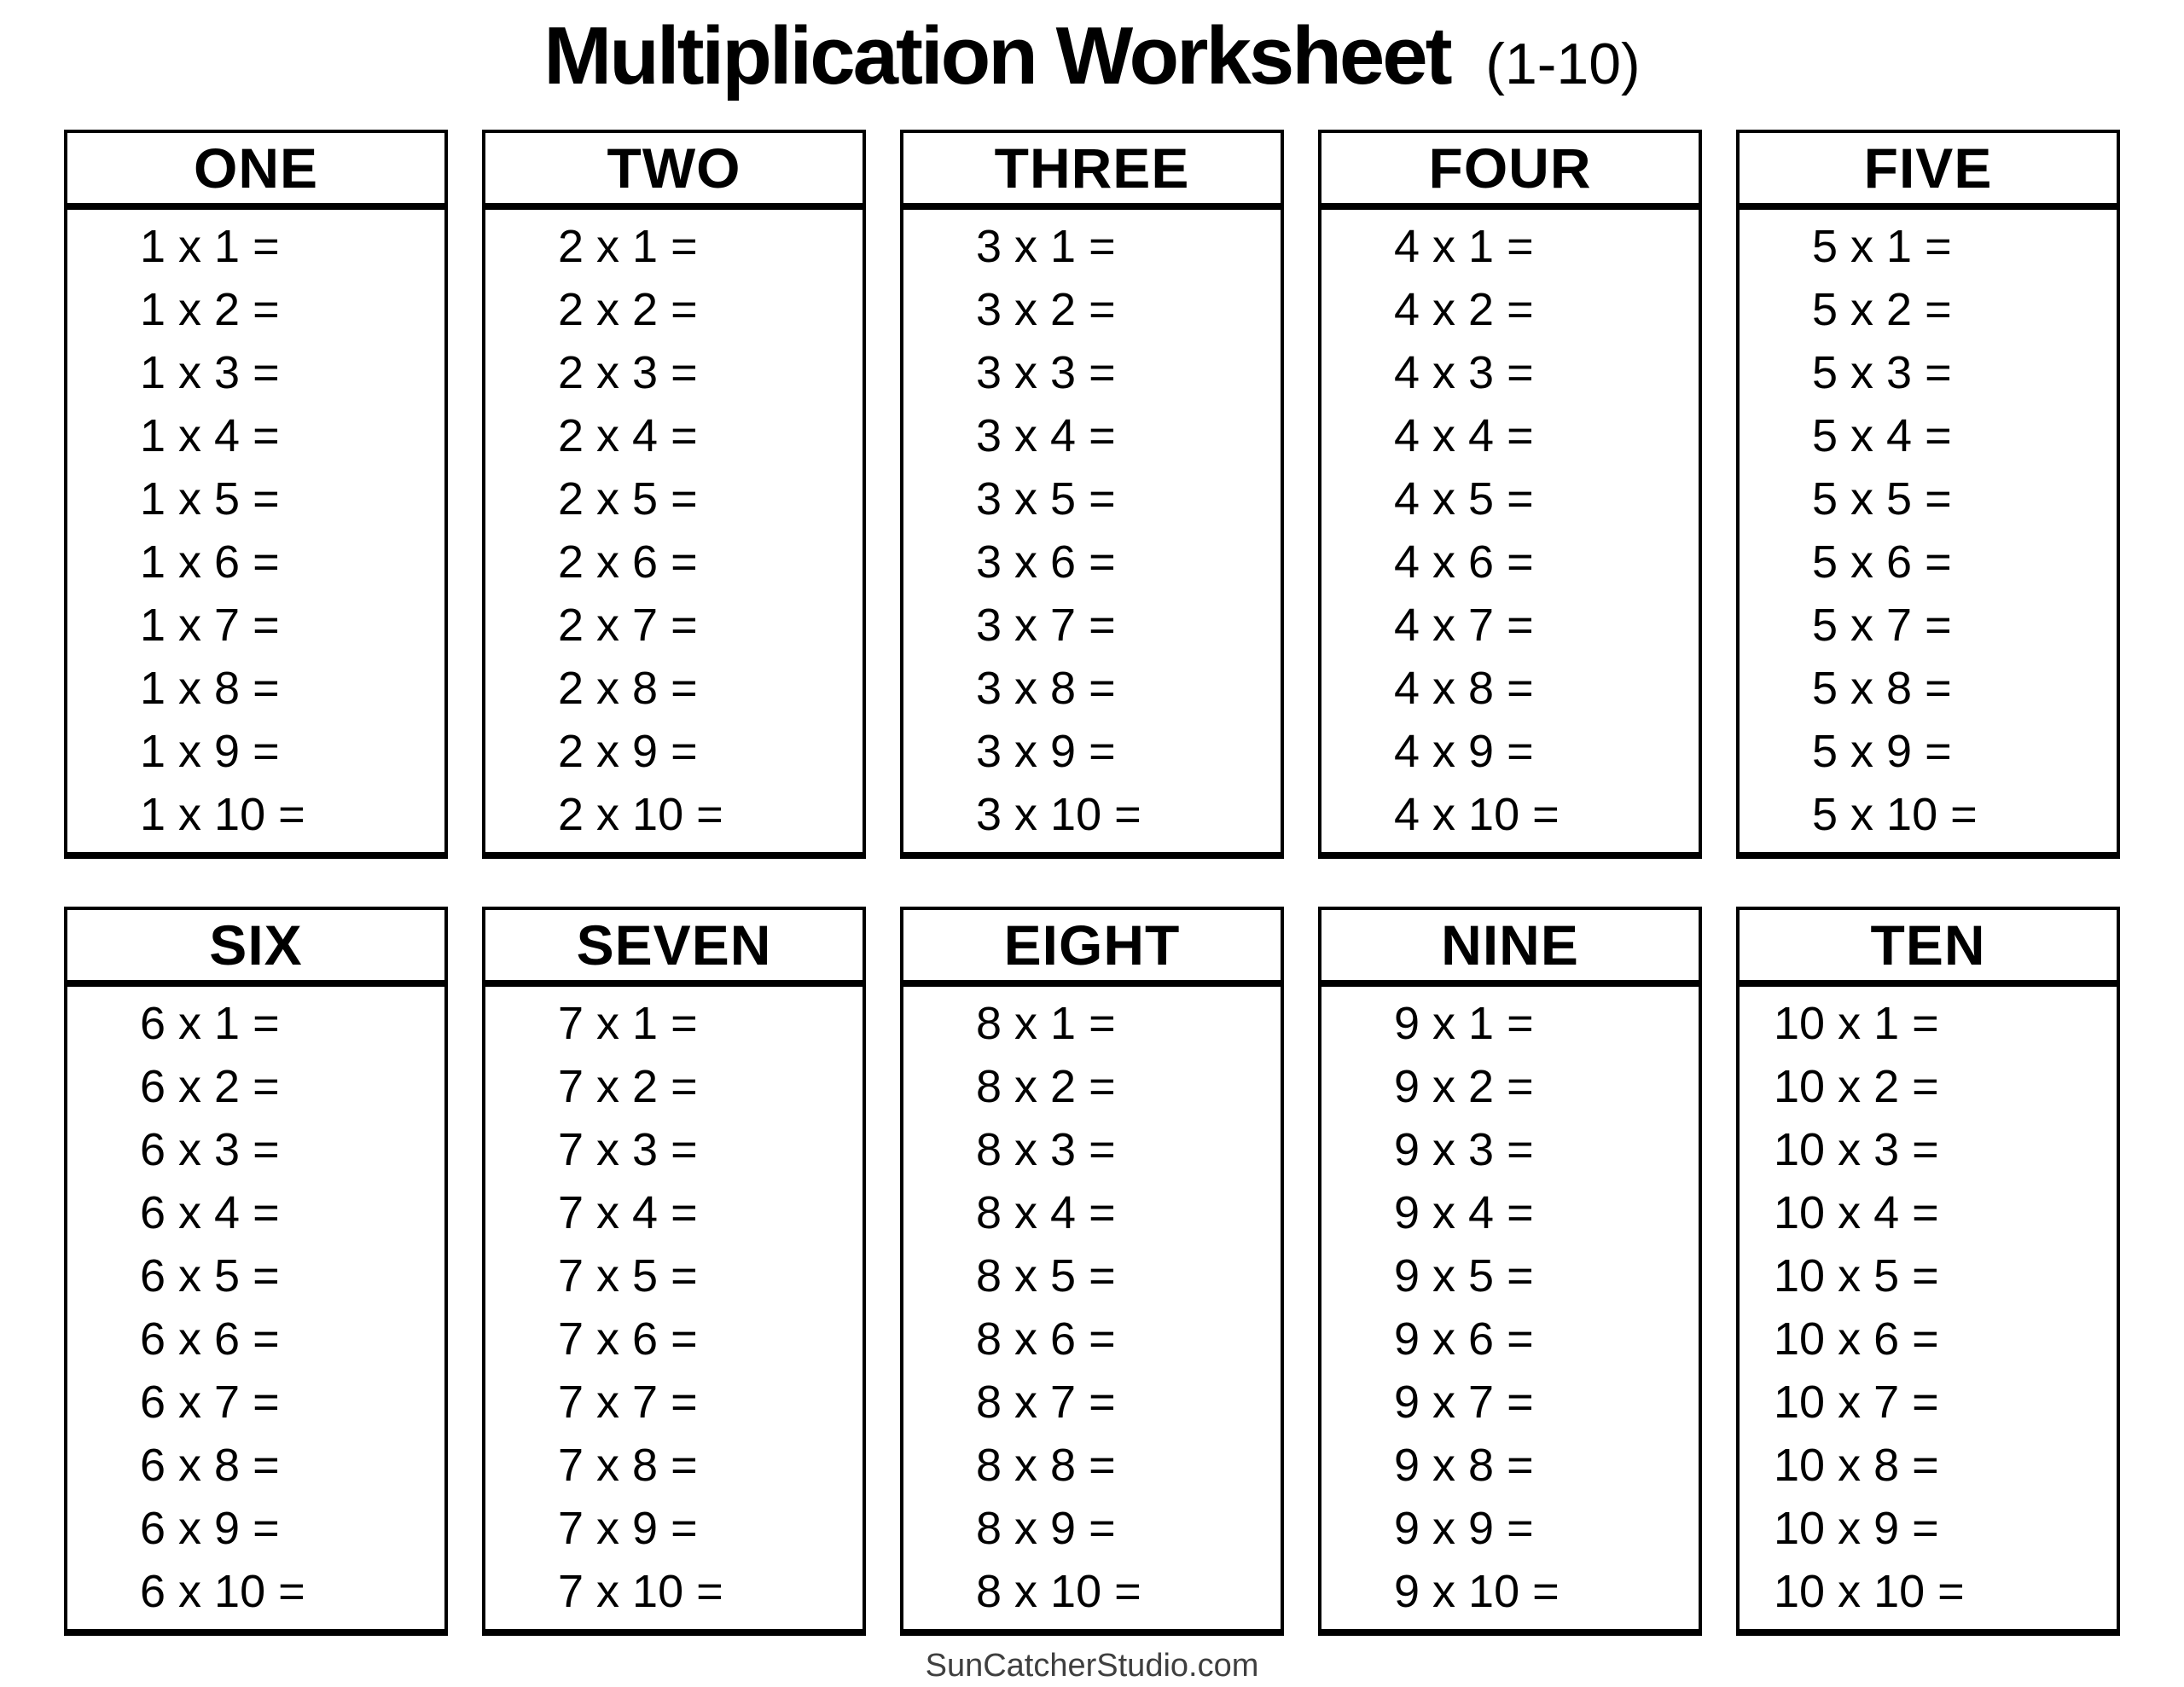  Describe the element at coordinates (1464, 1402) in the screenshot. I see `problem-row: 9 x 7 =` at that location.